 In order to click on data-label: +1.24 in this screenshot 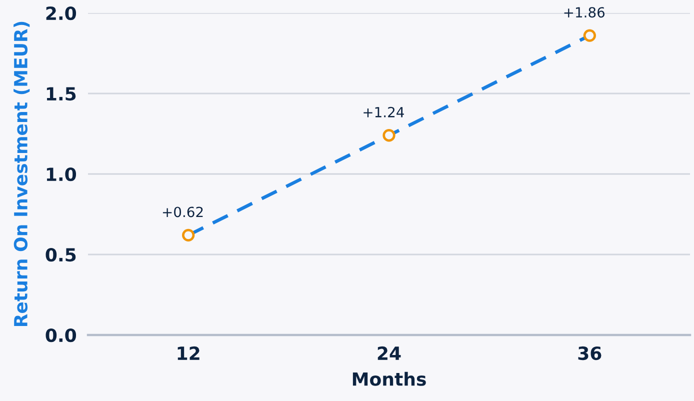, I will do `click(384, 112)`.